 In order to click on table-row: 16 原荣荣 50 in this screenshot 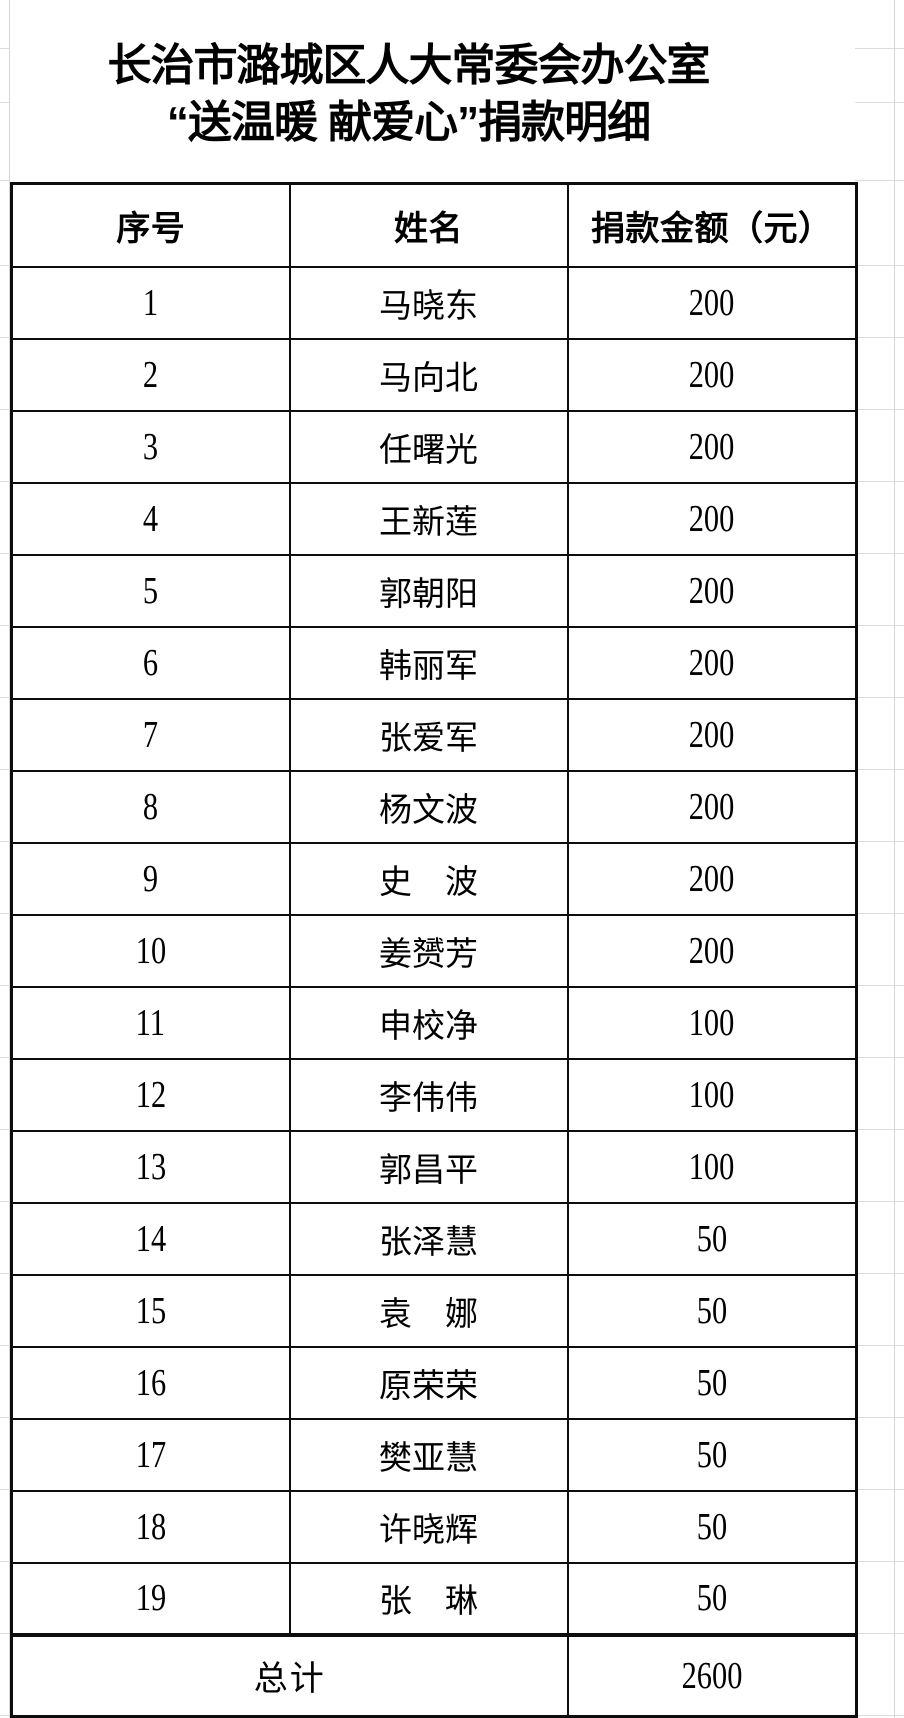, I will do `click(434, 1382)`.